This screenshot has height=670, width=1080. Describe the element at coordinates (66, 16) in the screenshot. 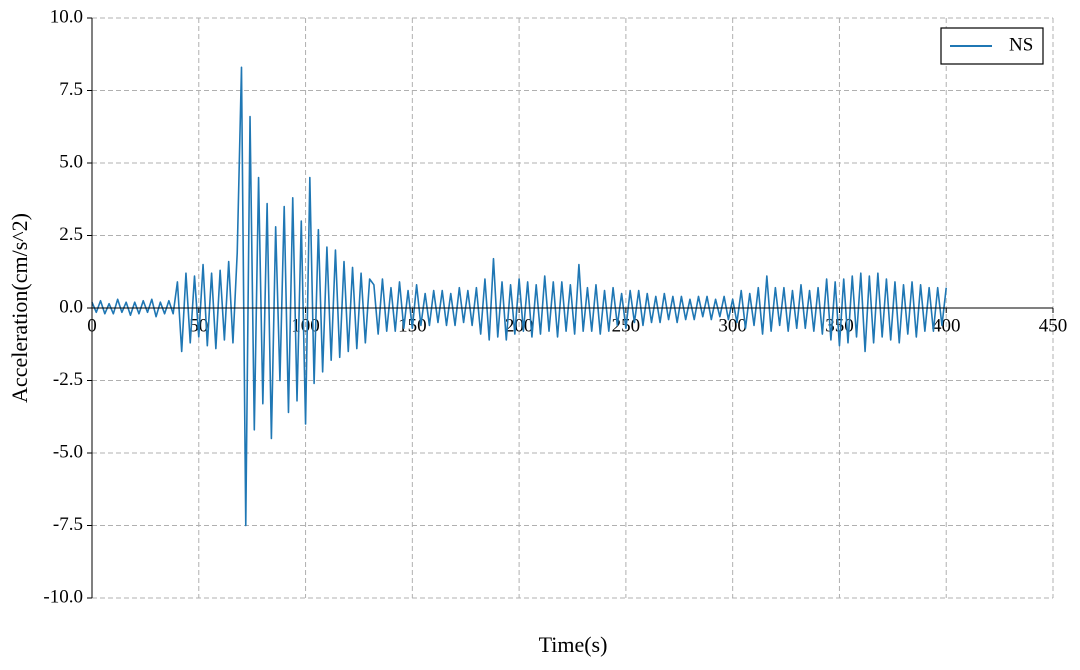

I see `y-tick-label: 10.0` at that location.